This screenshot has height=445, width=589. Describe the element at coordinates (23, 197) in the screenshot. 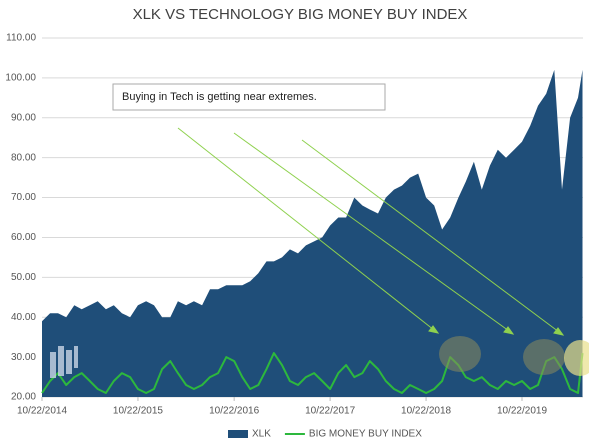

I see `y-tick-label: 70.00` at that location.